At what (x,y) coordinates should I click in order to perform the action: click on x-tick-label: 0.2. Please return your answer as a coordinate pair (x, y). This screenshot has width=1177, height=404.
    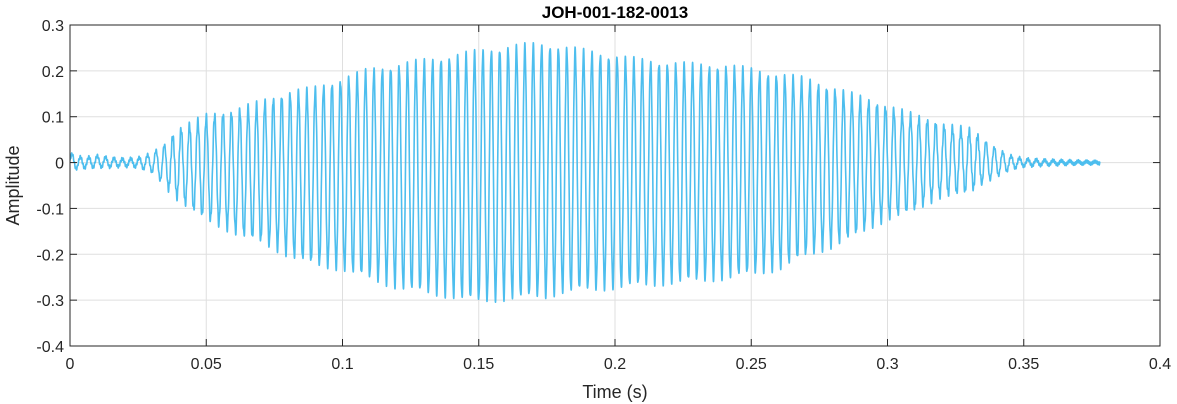
    Looking at the image, I should click on (615, 364).